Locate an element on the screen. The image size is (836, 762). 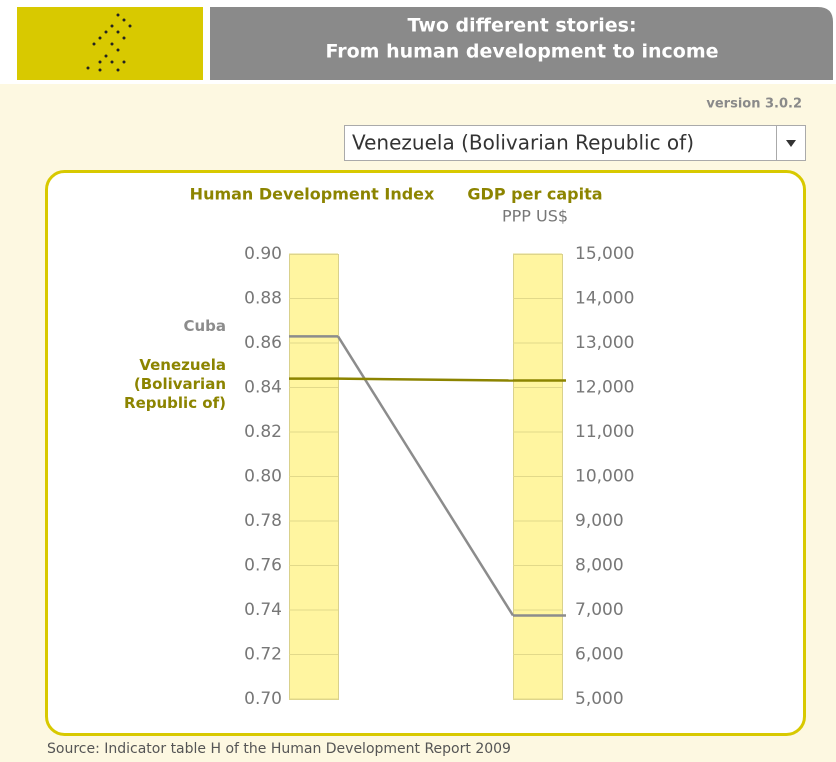
y2-tick-label: 13,000 is located at coordinates (604, 343).